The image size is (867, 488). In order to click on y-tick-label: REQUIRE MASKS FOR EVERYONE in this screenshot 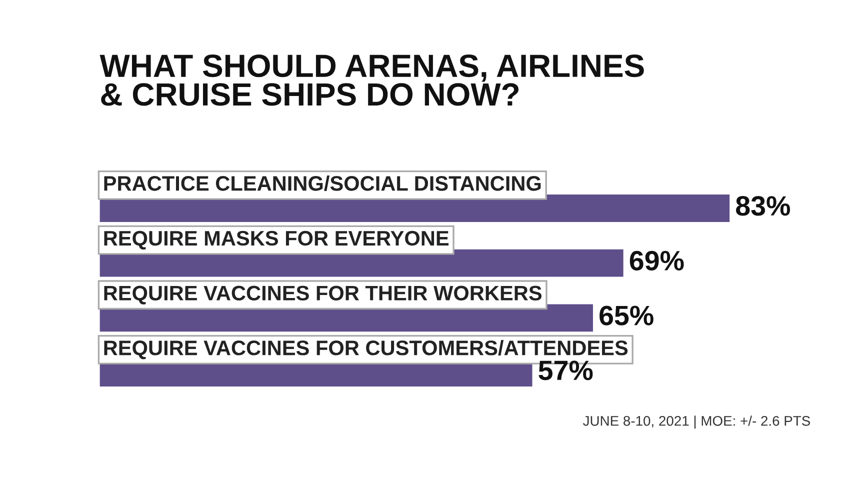, I will do `click(276, 240)`.